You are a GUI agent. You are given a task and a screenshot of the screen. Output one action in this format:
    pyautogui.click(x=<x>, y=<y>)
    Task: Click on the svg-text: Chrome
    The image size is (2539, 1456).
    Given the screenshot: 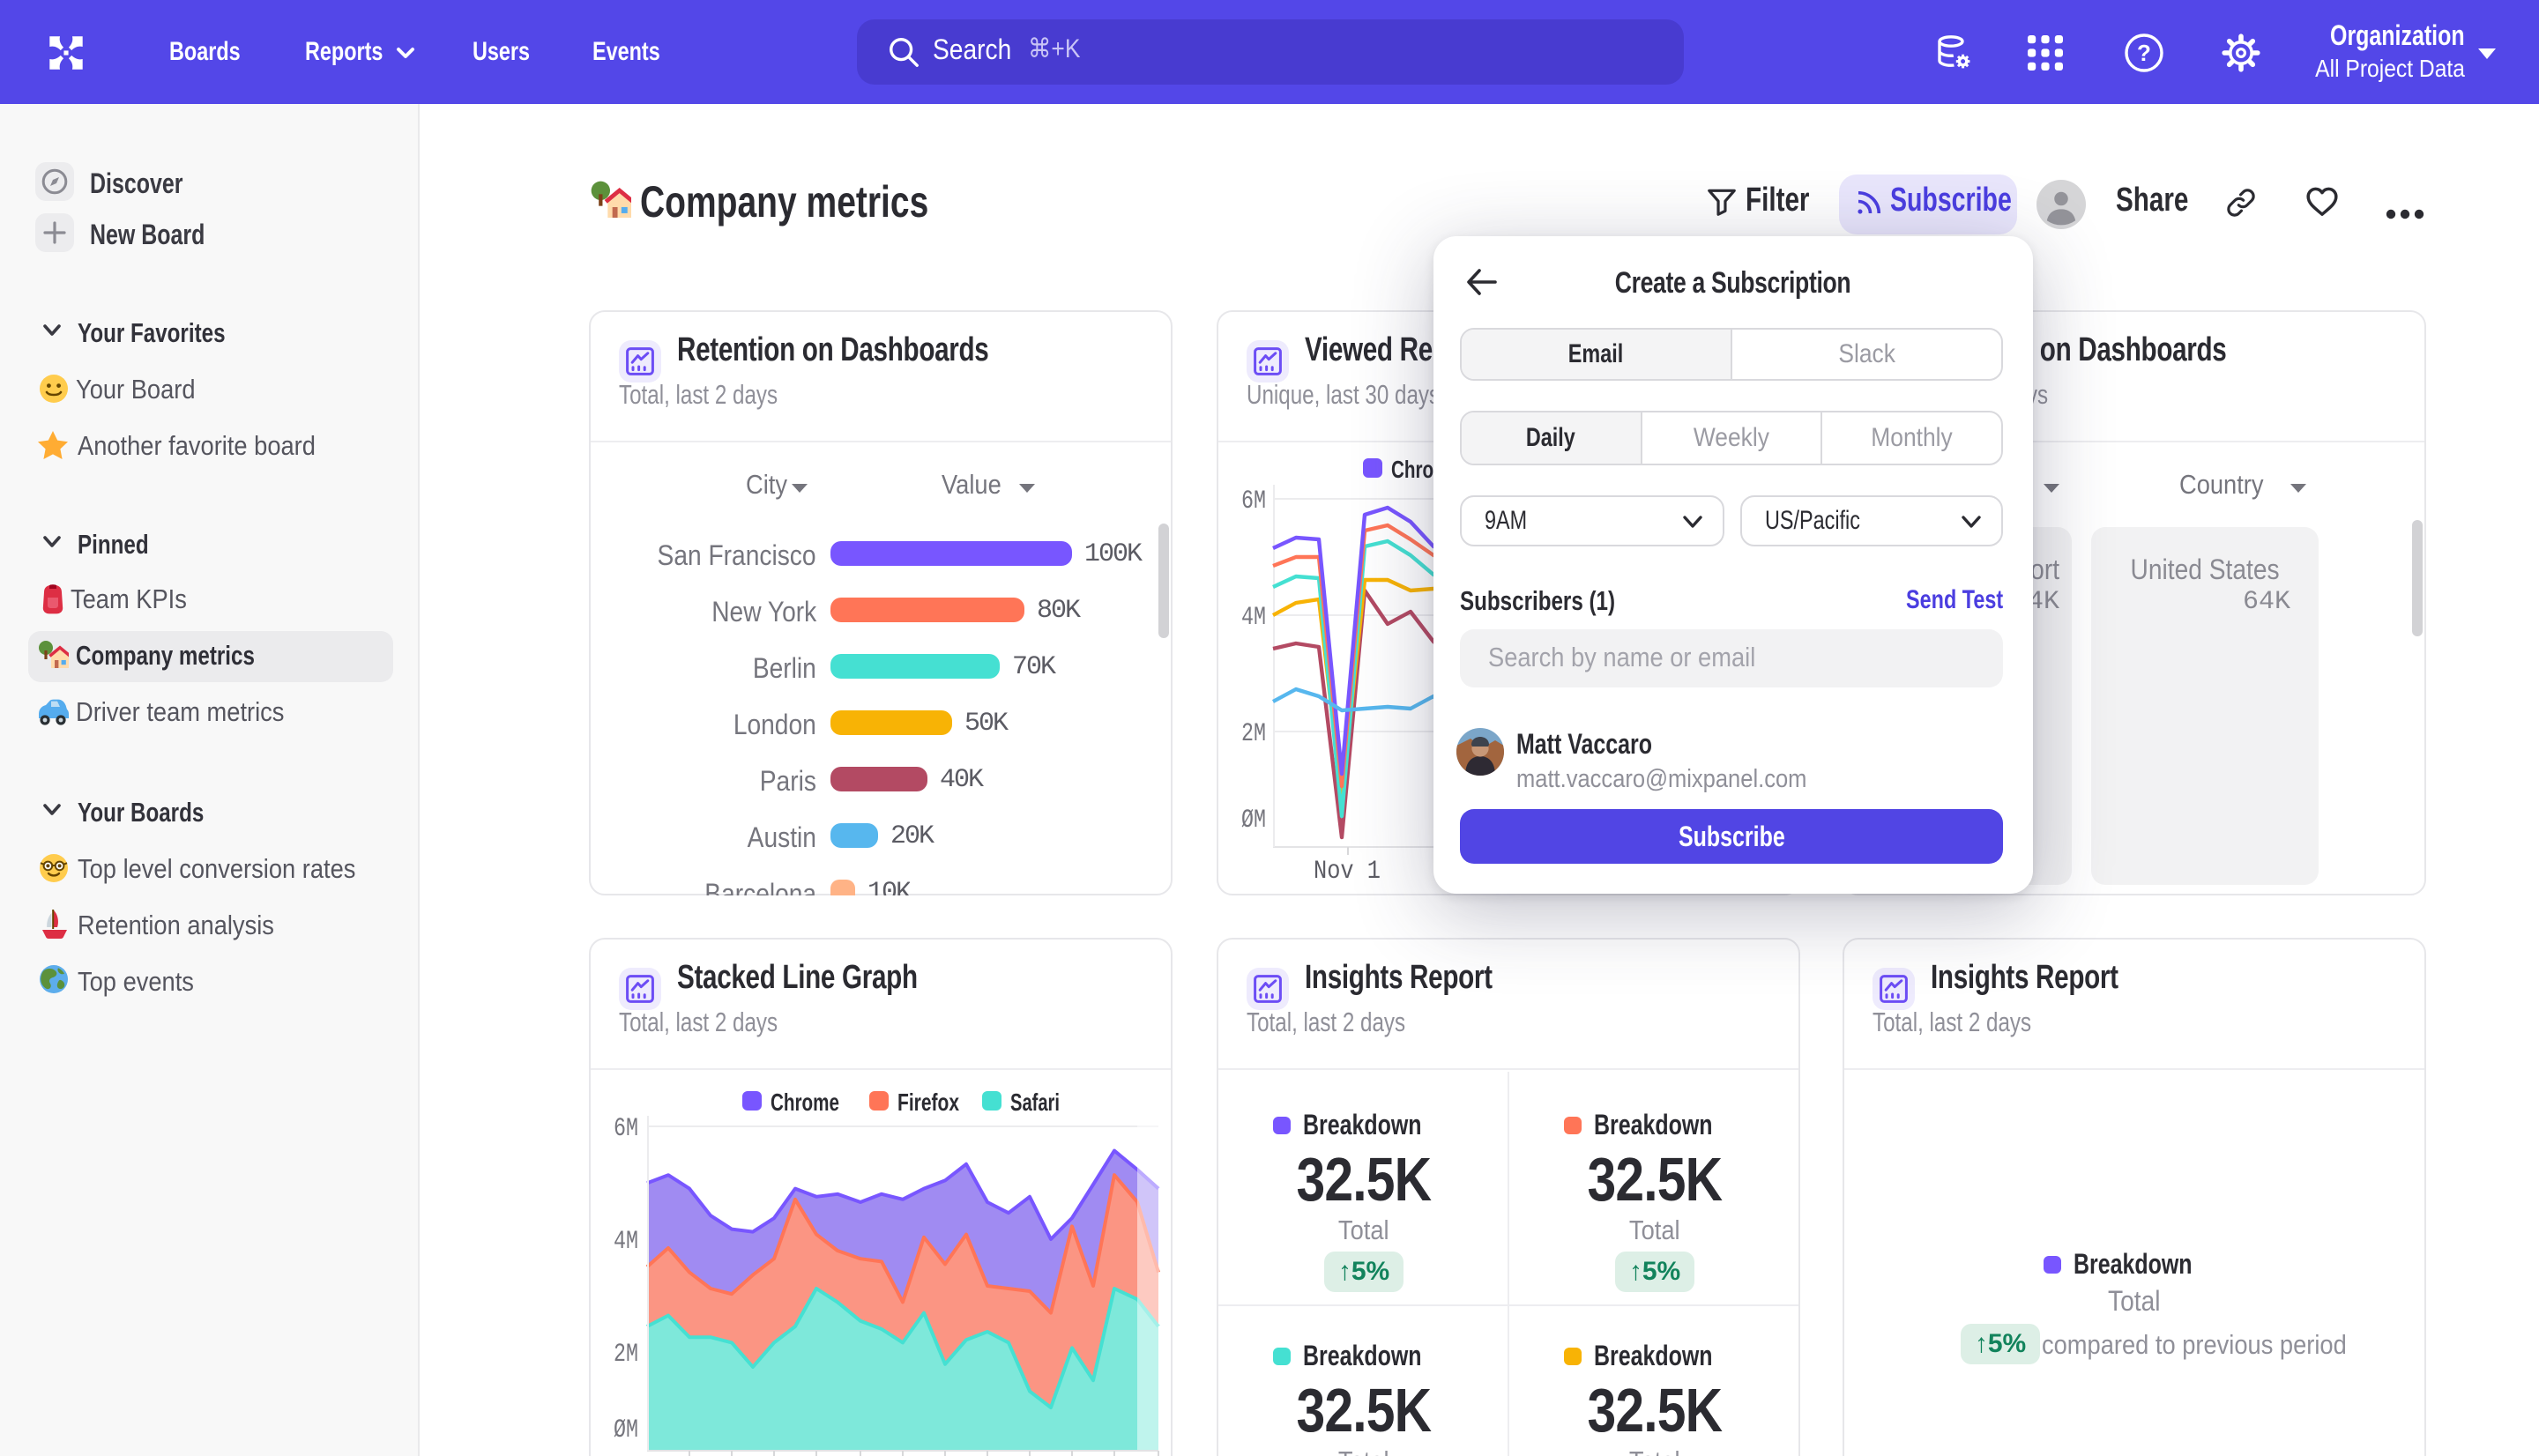 What is the action you would take?
    pyautogui.click(x=805, y=1102)
    